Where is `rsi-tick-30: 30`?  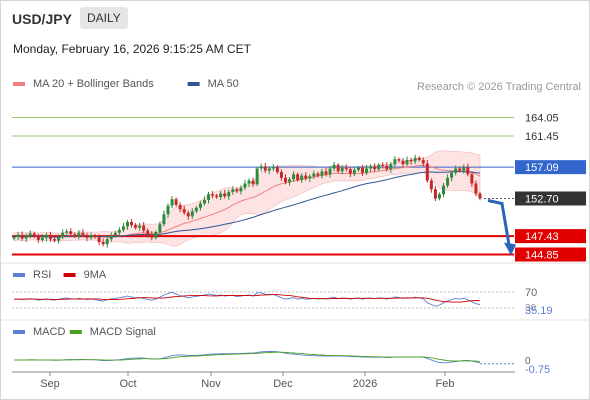 rsi-tick-30: 30 is located at coordinates (531, 308).